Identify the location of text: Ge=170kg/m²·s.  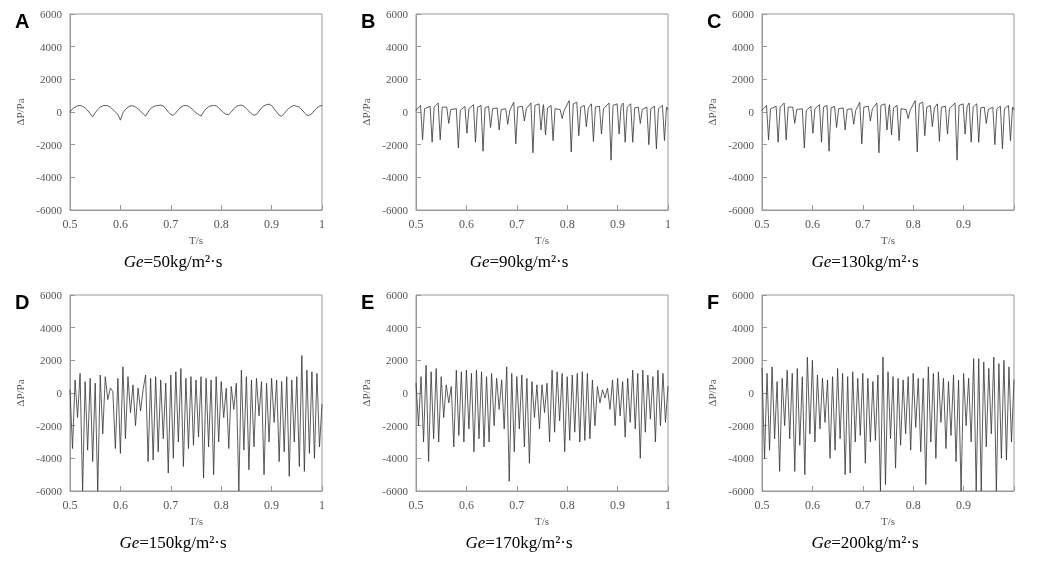
(519, 542).